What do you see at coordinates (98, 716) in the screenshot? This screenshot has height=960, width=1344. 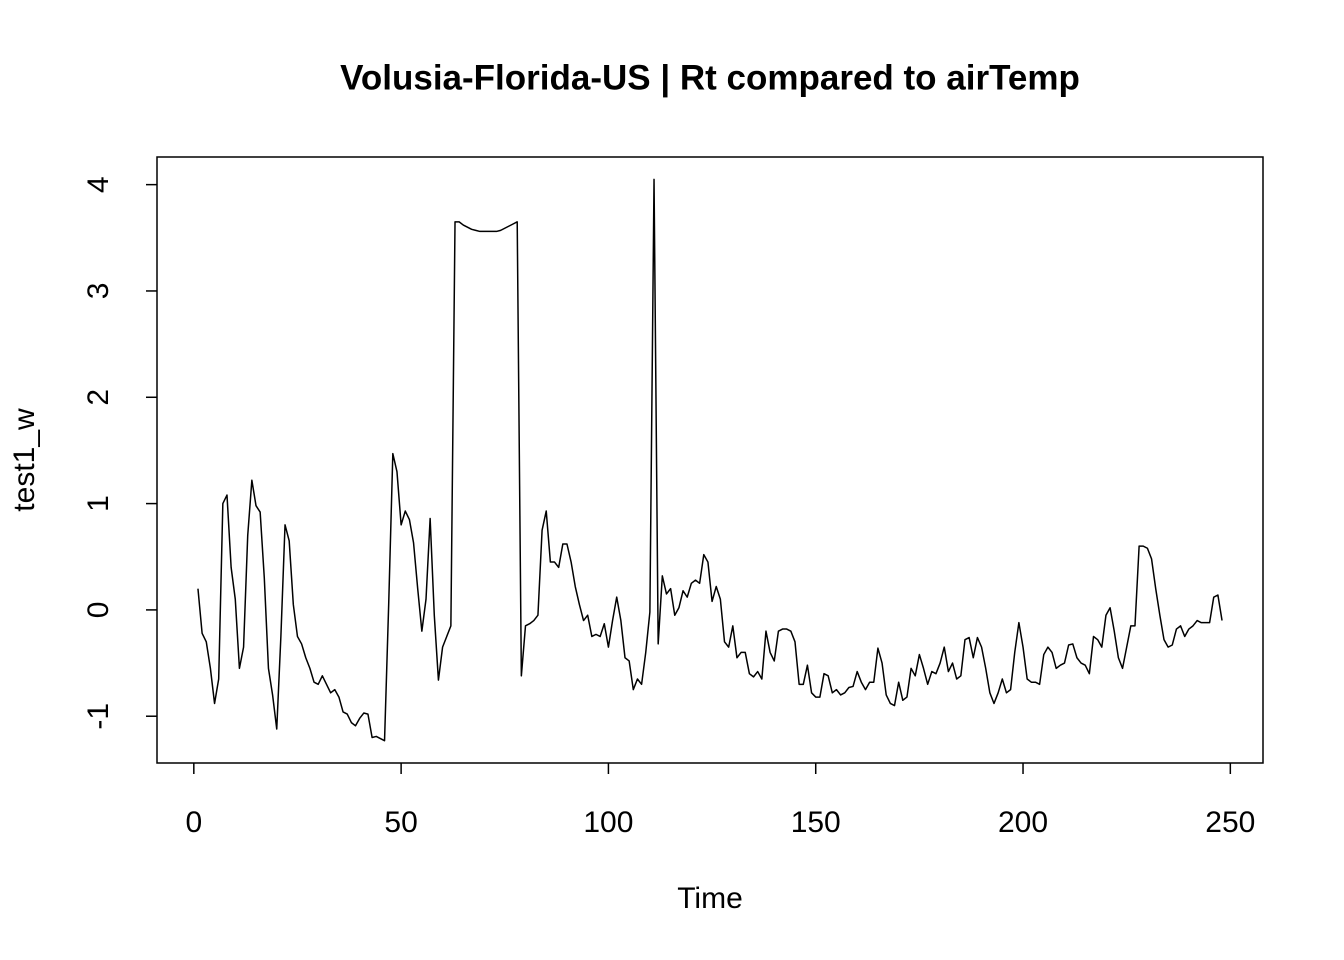 I see `y-tick-label: -1` at bounding box center [98, 716].